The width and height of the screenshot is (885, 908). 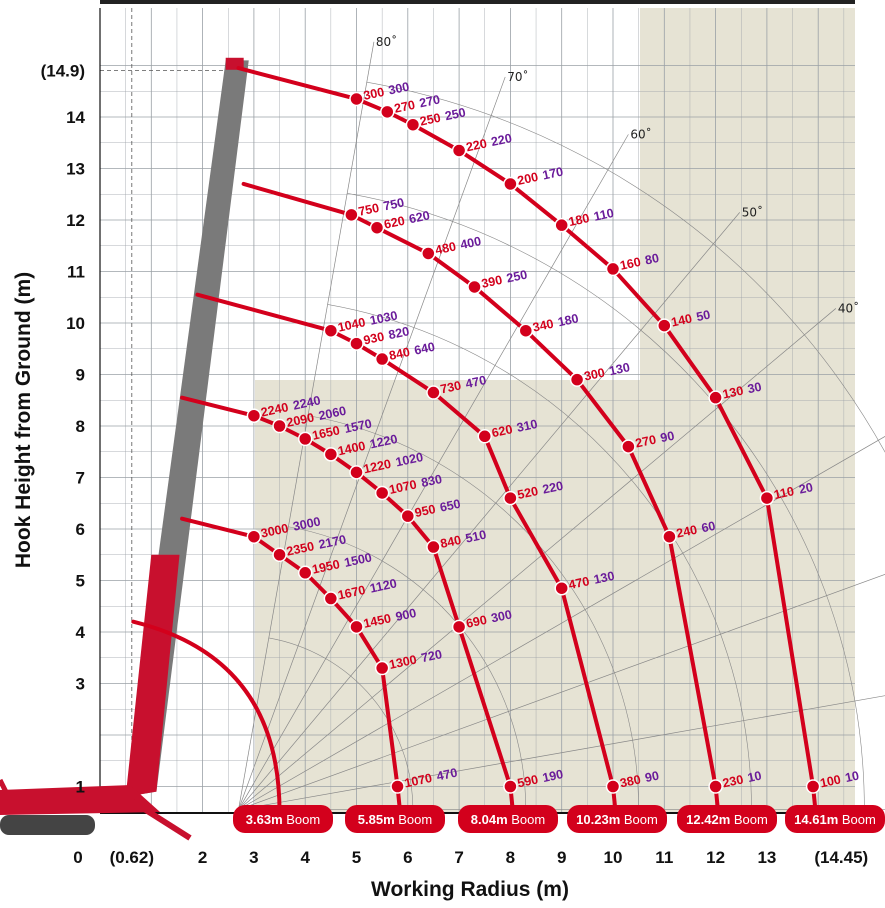 I want to click on data-label-secondary: 620, so click(x=419, y=217).